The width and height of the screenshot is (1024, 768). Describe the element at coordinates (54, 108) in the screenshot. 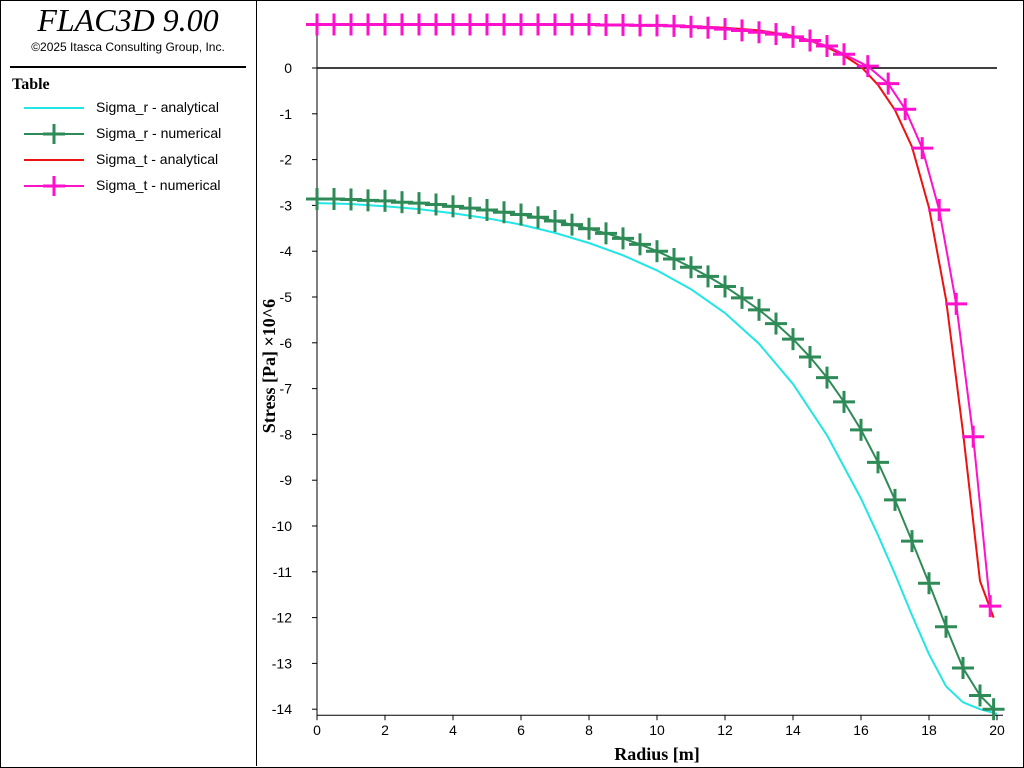

I see `legend-swatch-sigma-r-analytical` at that location.